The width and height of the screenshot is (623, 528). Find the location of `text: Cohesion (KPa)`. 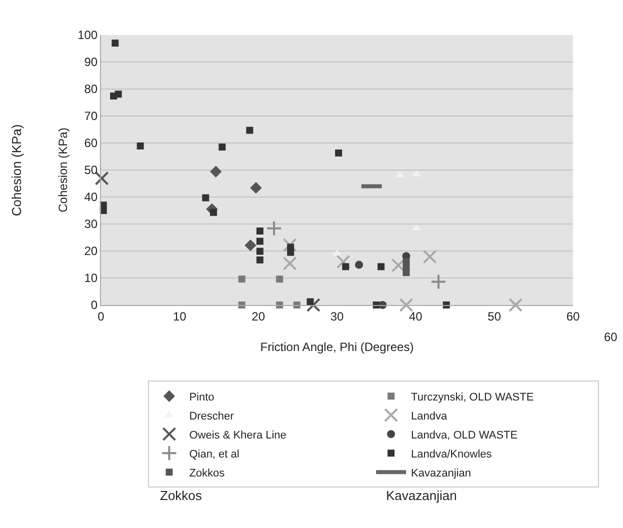

text: Cohesion (KPa) is located at coordinates (16, 170).